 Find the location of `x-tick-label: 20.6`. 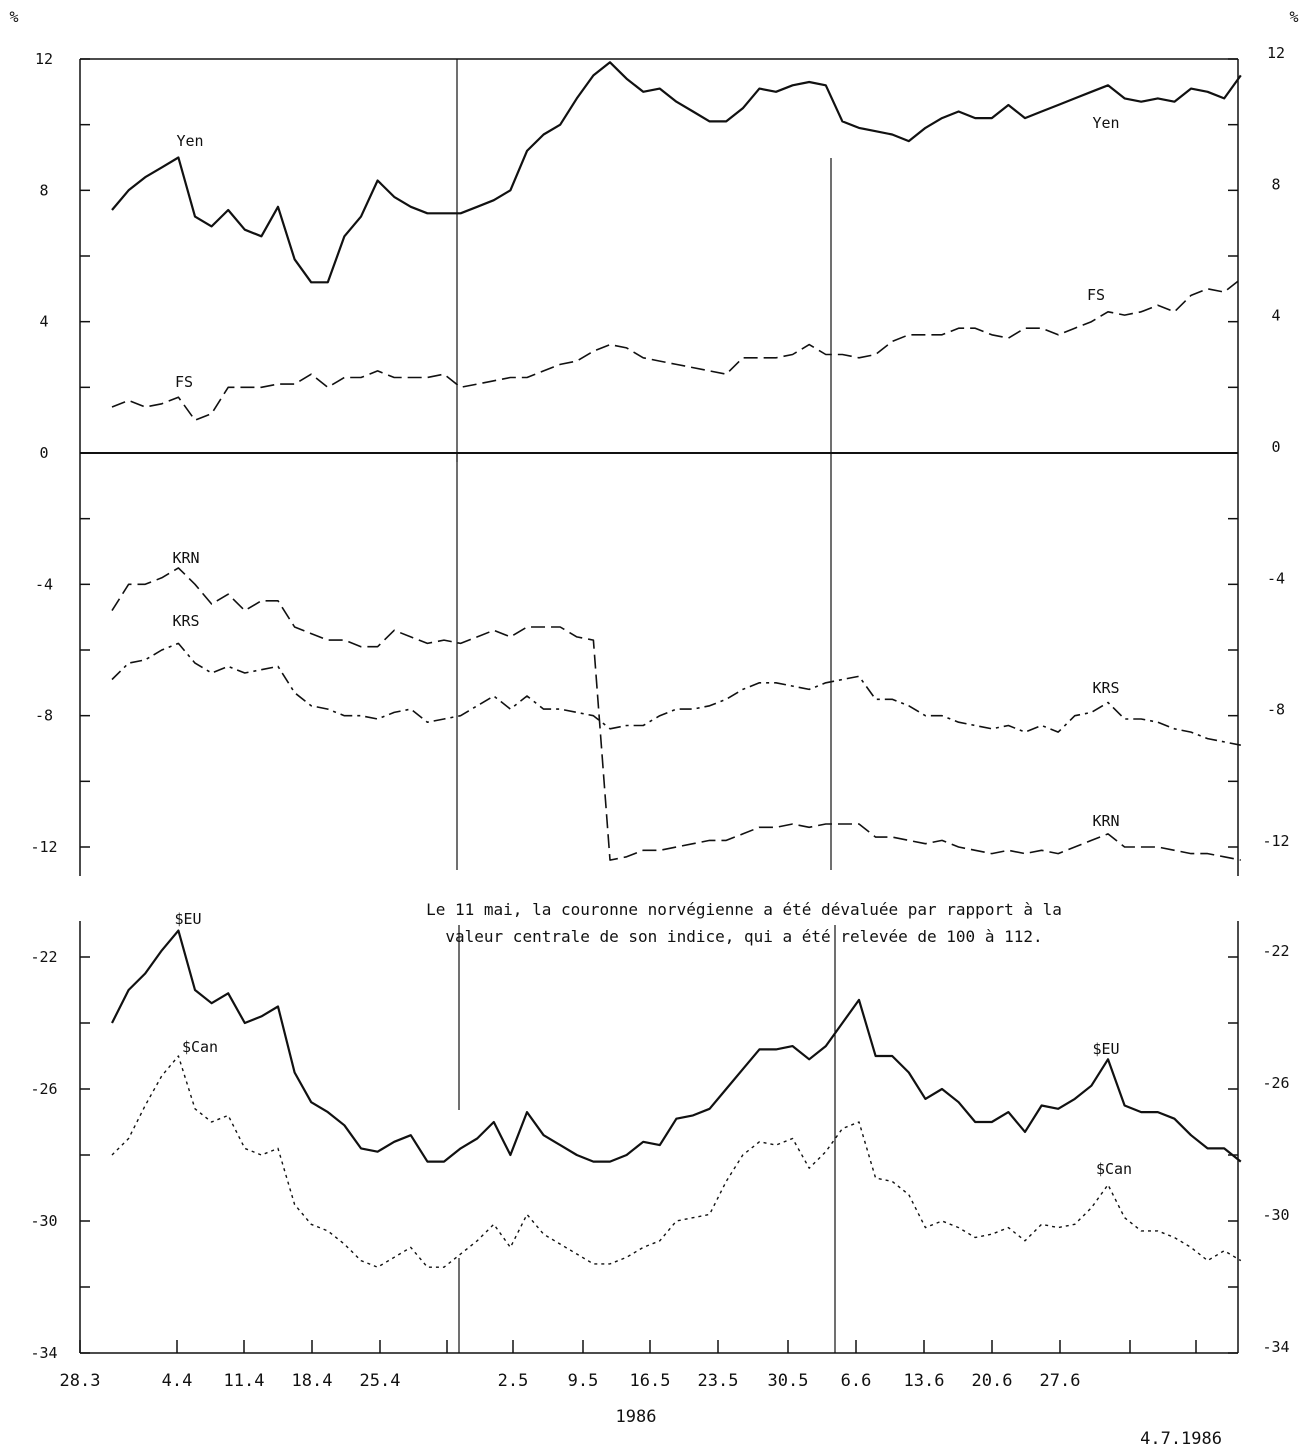

x-tick-label: 20.6 is located at coordinates (992, 1381).